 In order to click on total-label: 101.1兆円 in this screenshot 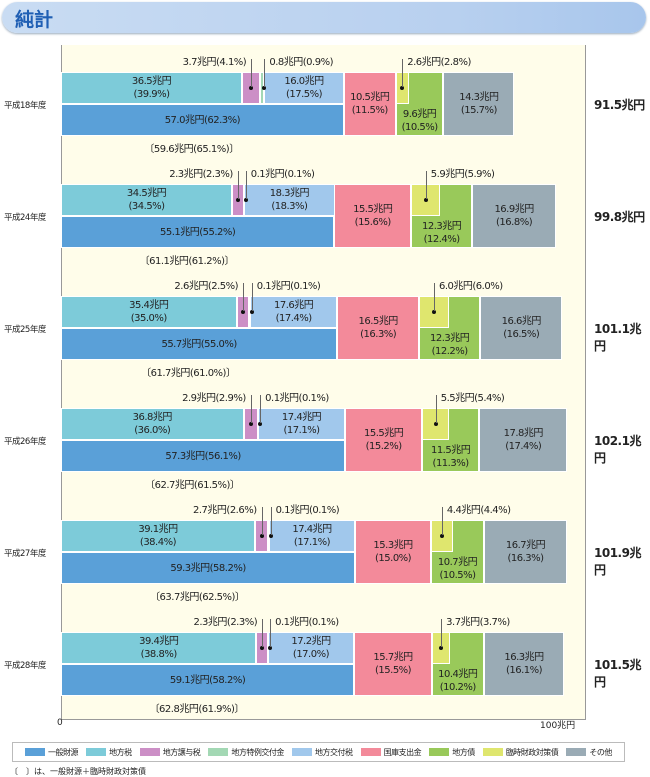, I will do `click(617, 337)`.